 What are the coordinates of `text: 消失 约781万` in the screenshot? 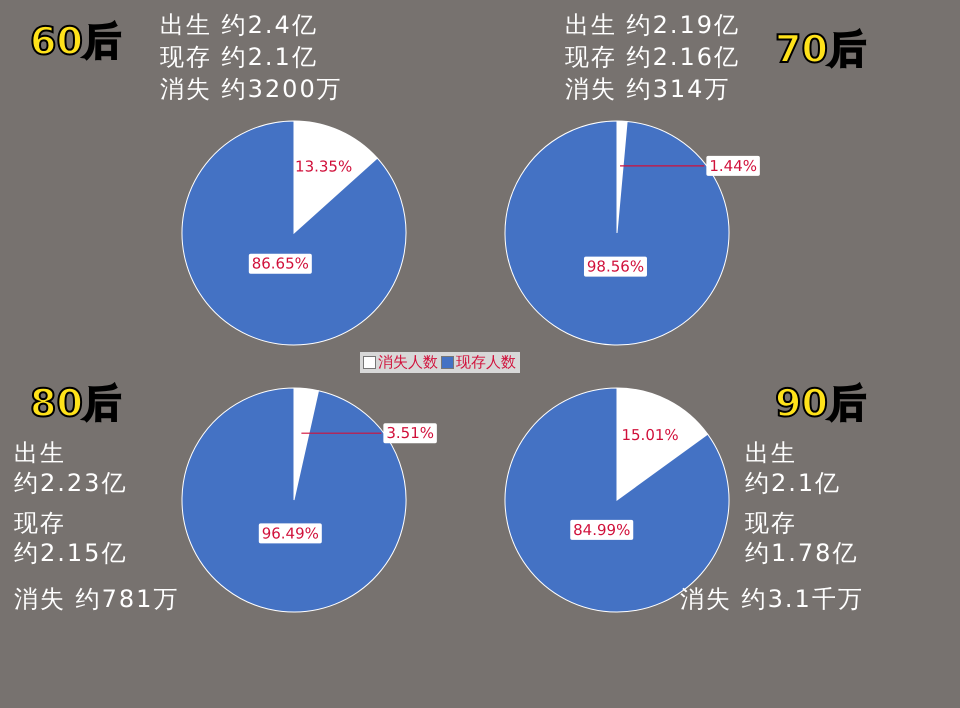 It's located at (97, 599).